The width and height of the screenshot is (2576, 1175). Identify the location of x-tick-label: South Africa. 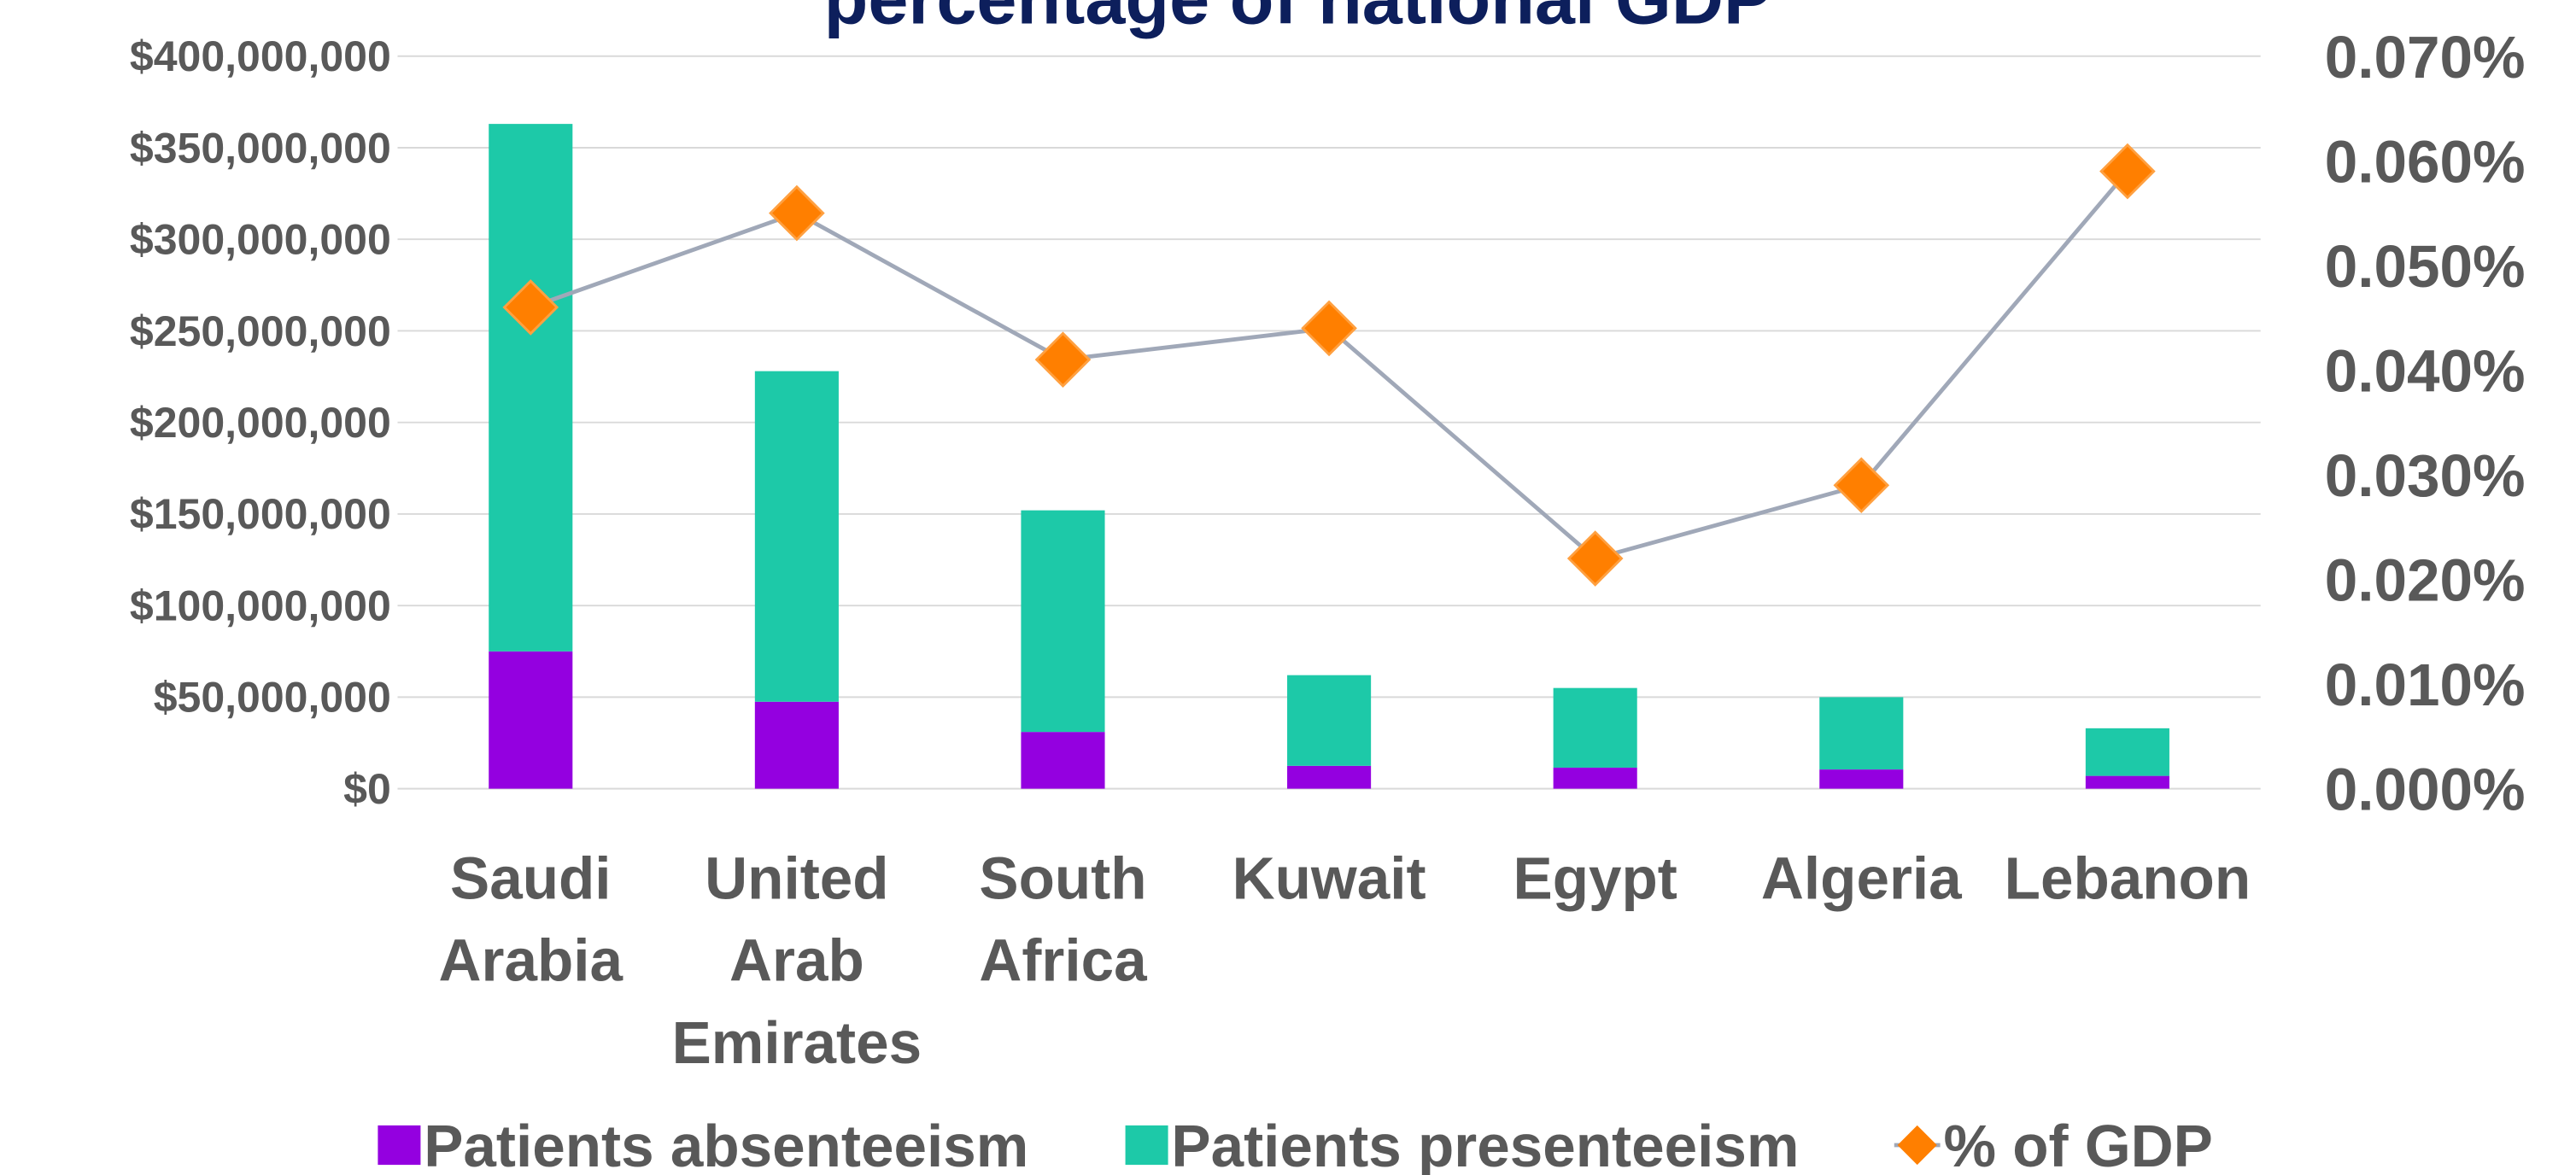
(1063, 919).